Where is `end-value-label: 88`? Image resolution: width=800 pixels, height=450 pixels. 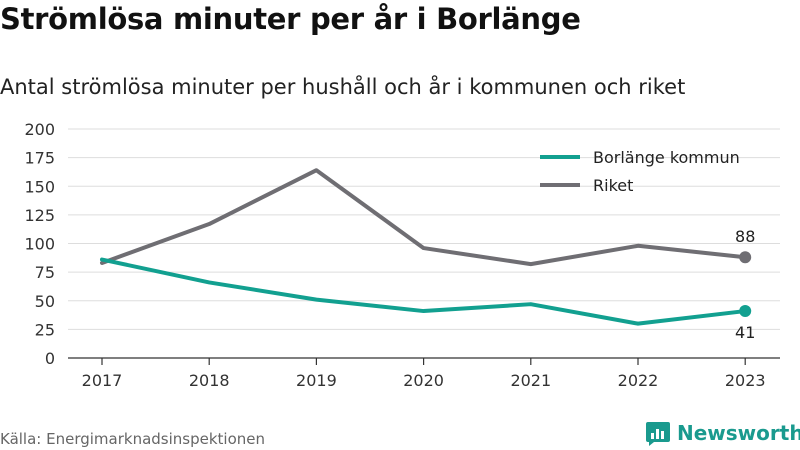
end-value-label: 88 is located at coordinates (745, 236).